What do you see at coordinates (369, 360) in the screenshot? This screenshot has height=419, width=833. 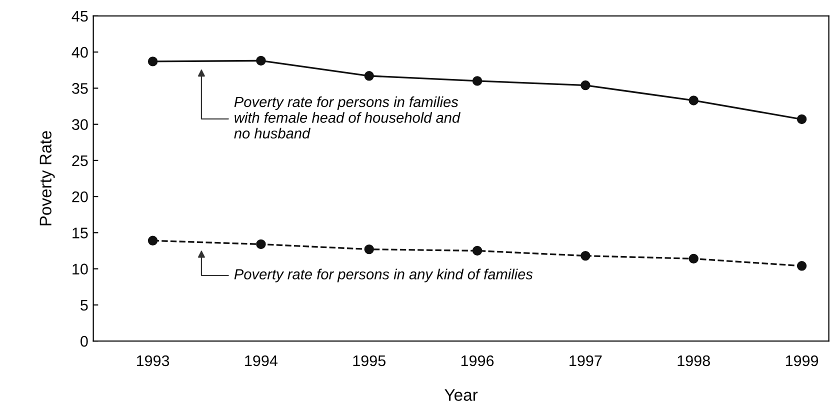 I see `x-tick-label: 1995` at bounding box center [369, 360].